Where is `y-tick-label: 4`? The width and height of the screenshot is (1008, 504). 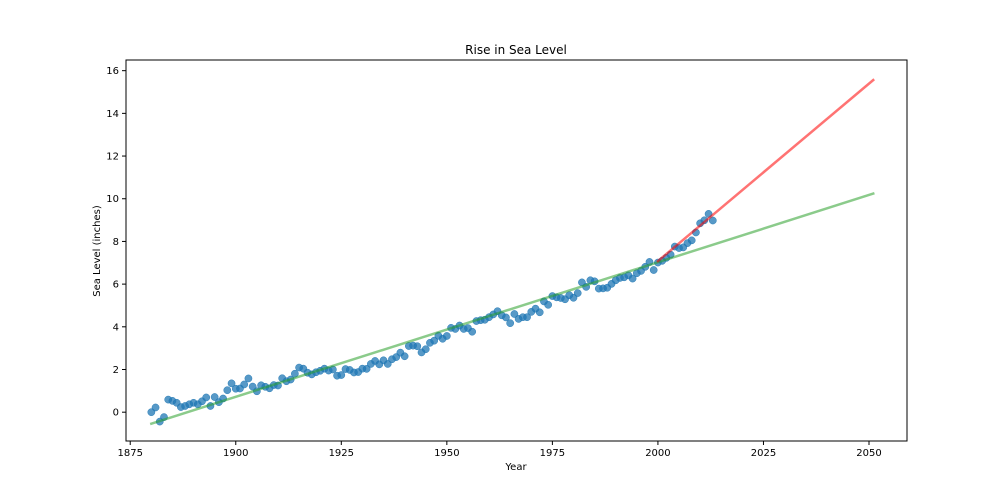
y-tick-label: 4 is located at coordinates (116, 327).